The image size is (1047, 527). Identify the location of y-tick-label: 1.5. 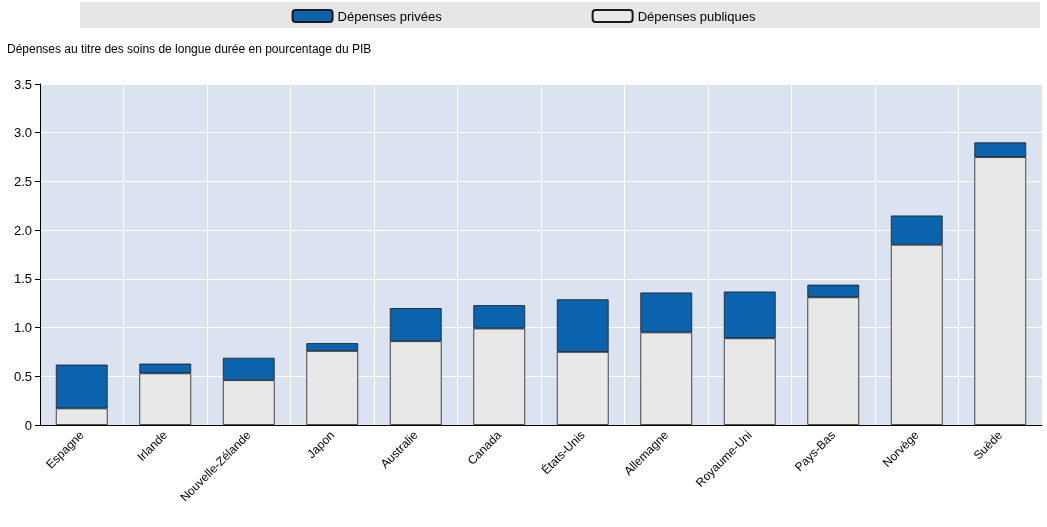
(22, 279).